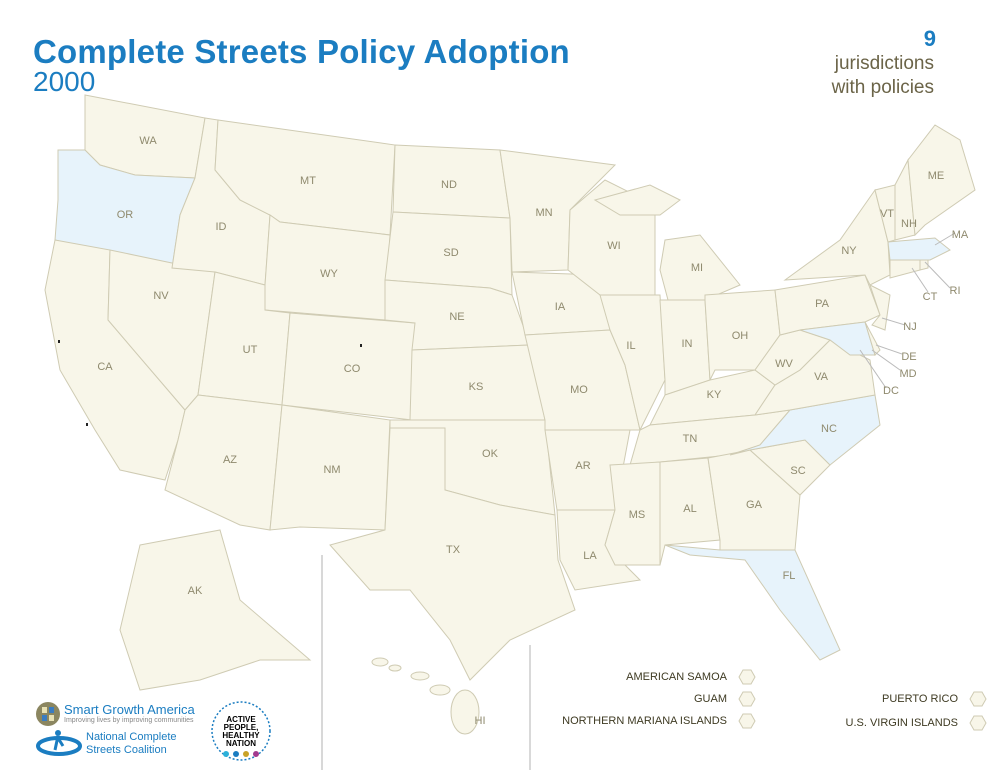 Image resolution: width=1000 pixels, height=773 pixels. I want to click on active-people-healthy-nation-logo: ACTIVE PEOPLE, HEALTHY NATION, so click(241, 731).